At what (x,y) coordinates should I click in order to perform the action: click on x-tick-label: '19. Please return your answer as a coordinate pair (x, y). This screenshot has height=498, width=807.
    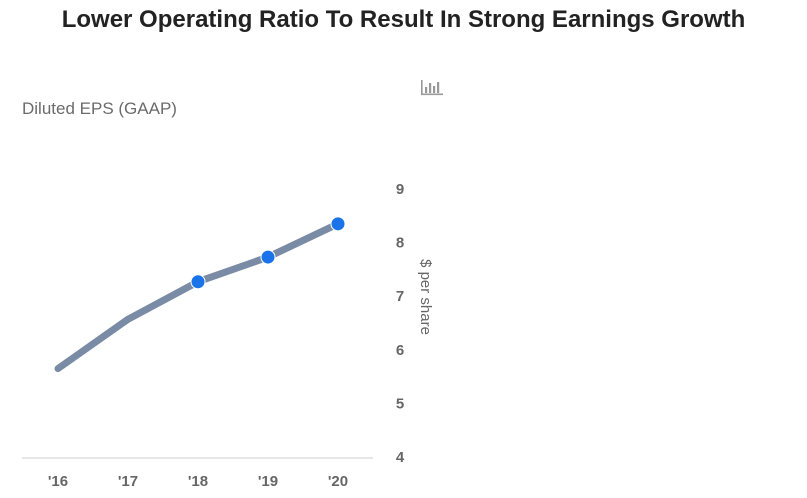
    Looking at the image, I should click on (268, 481).